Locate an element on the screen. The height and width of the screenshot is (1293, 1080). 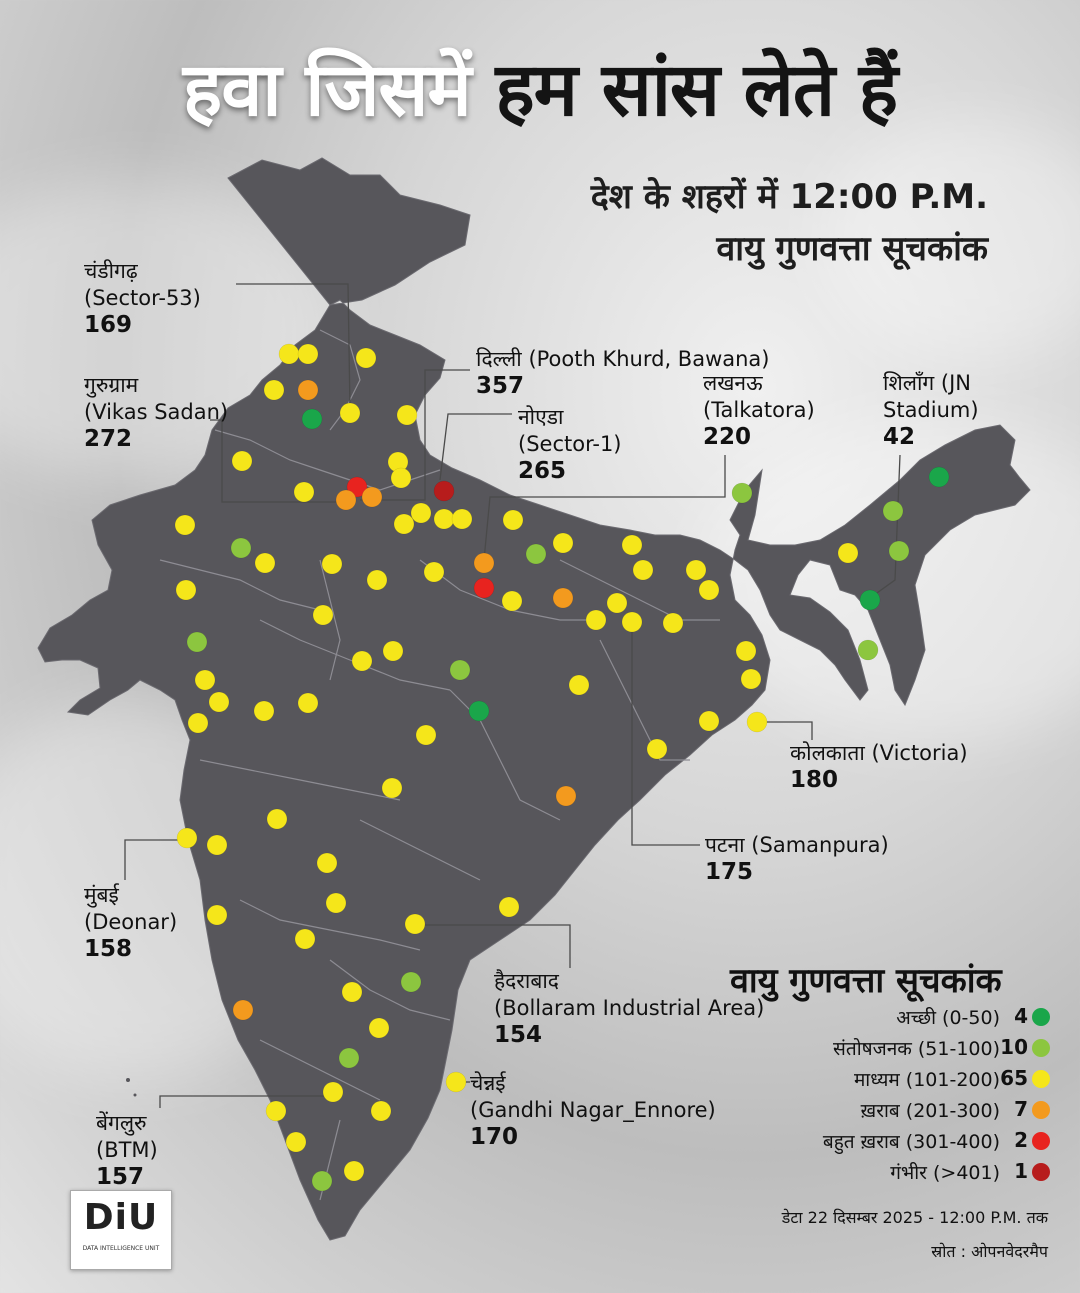
label-shillong: शिलाँग (JN Stadium) 42 is located at coordinates (943, 410).